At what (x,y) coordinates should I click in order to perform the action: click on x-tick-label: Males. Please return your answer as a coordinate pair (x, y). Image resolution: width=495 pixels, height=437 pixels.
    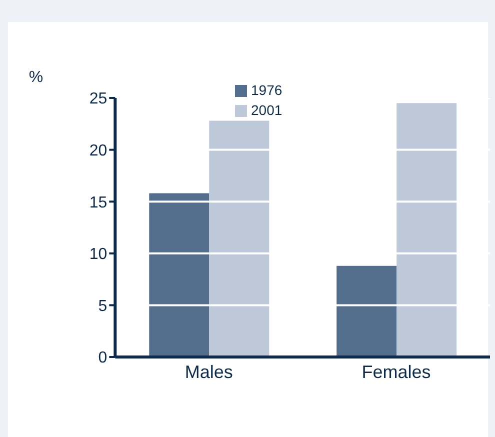
    Looking at the image, I should click on (208, 372).